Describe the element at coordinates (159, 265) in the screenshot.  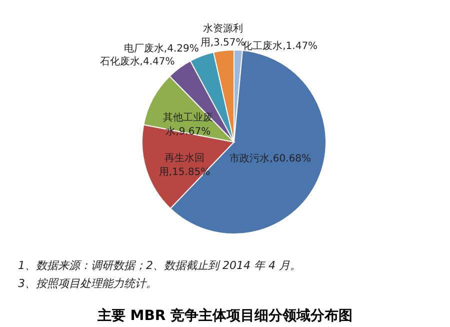
I see `text: 1、数据来源：调研数据；2、数据截止到 2014 年 4 月。` at that location.